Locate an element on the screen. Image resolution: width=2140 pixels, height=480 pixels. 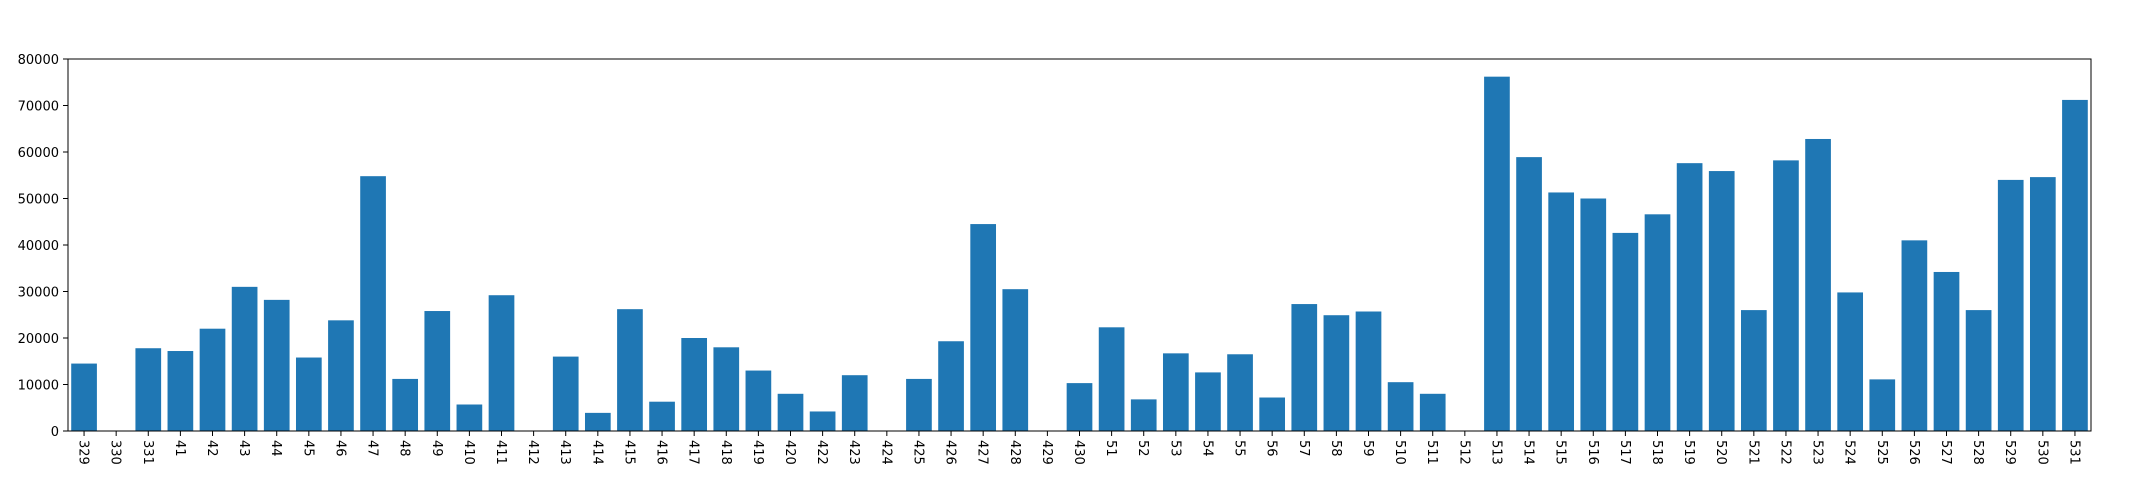
x-tick-label: 415 is located at coordinates (628, 452).